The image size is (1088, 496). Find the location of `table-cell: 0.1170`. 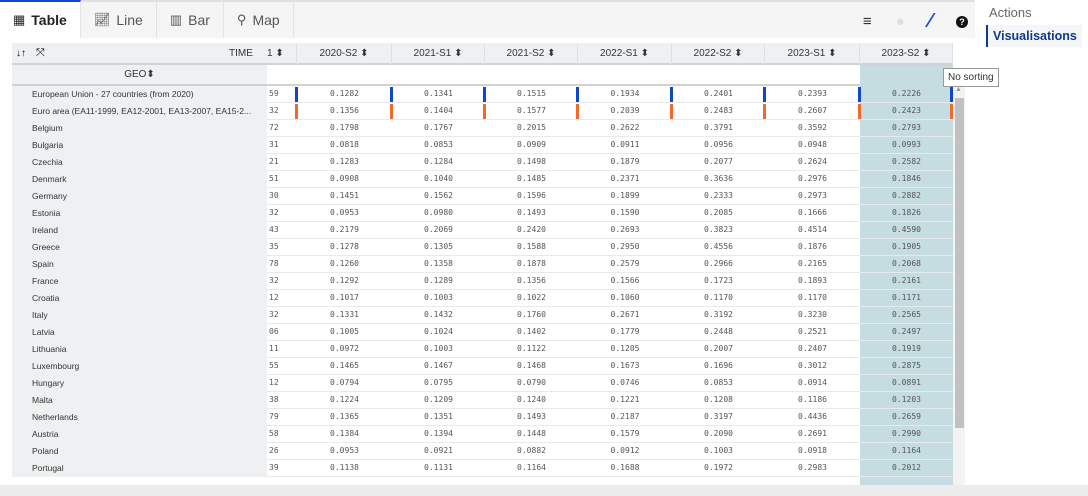

table-cell: 0.1170 is located at coordinates (812, 297).